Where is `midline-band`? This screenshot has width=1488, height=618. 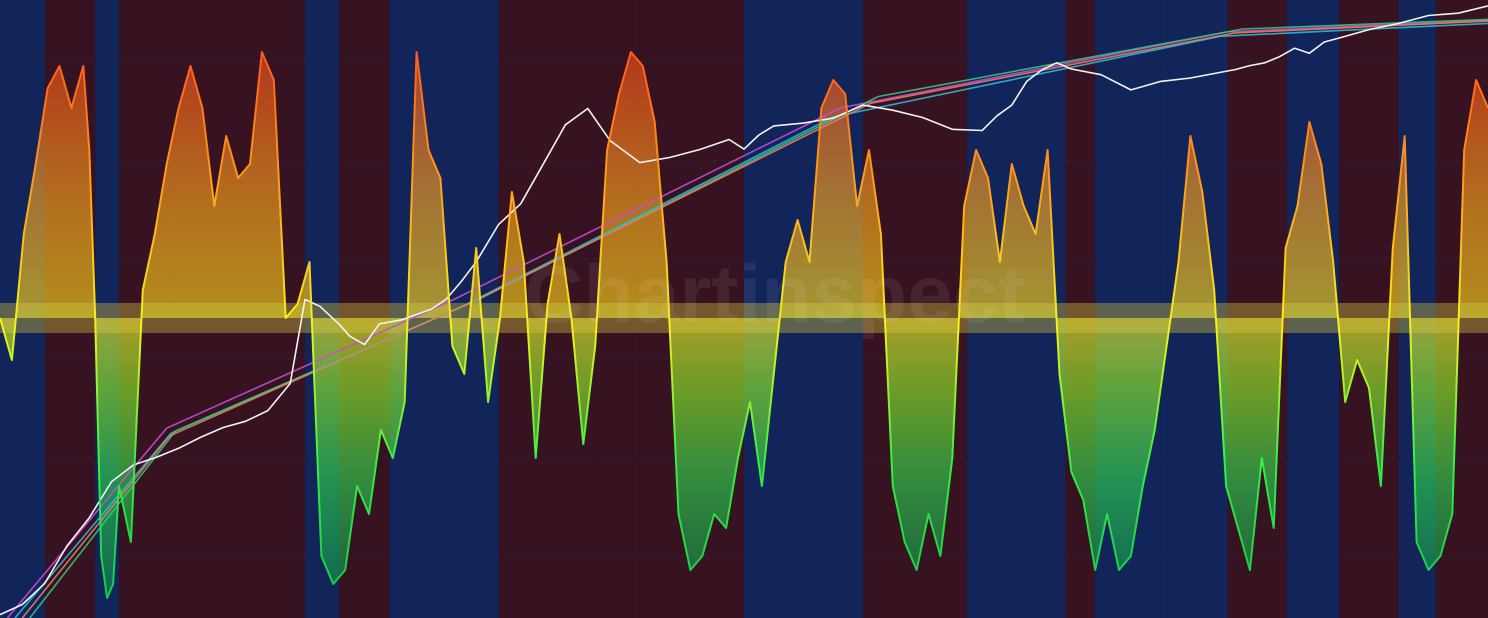
midline-band is located at coordinates (744, 318).